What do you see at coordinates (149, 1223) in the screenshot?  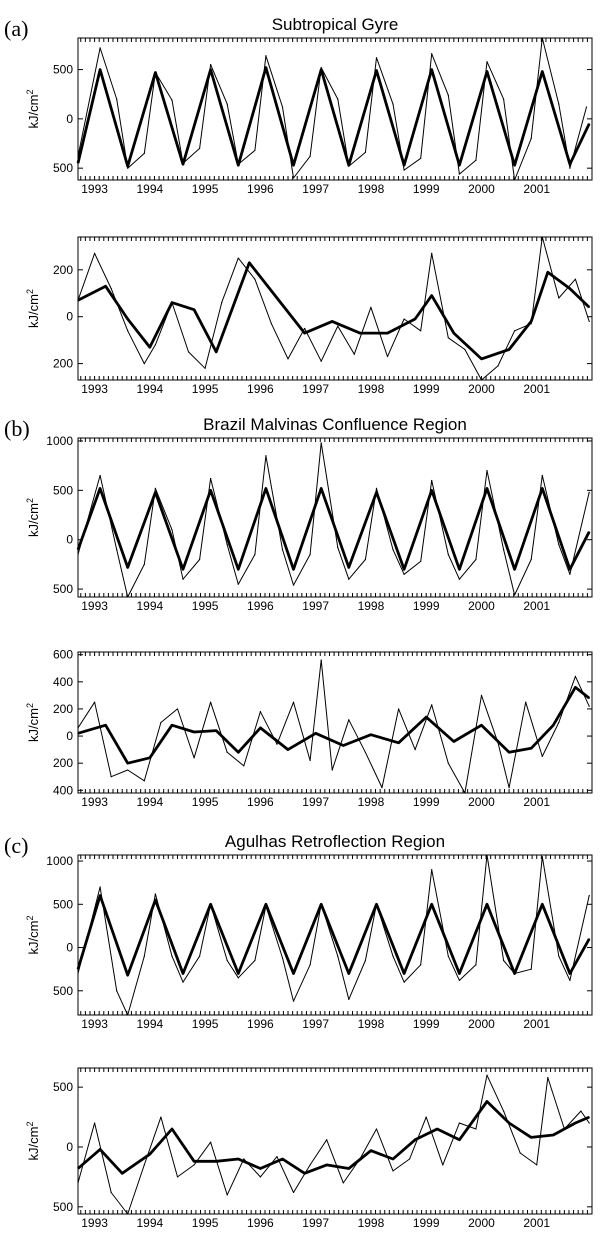 I see `x-tick-label: 1994` at bounding box center [149, 1223].